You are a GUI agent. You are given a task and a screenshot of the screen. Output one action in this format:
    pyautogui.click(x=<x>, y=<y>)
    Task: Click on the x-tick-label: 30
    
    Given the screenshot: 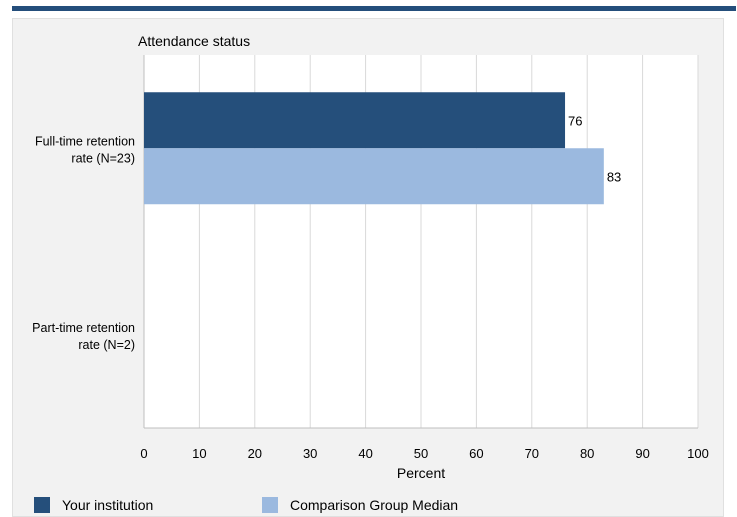 What is the action you would take?
    pyautogui.click(x=310, y=453)
    